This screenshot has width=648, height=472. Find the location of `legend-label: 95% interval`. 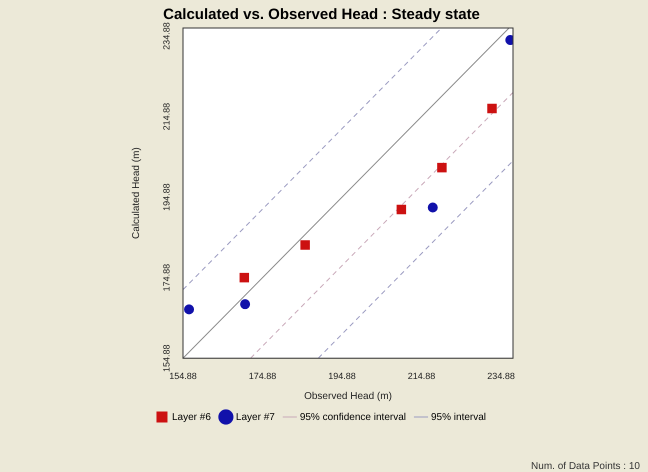

legend-label: 95% interval is located at coordinates (458, 417).